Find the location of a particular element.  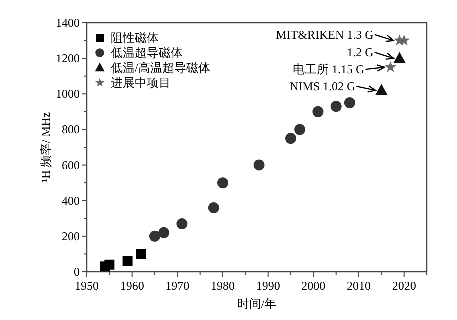

y-axis-title: ¹H 频率/ MHz is located at coordinates (46, 147).